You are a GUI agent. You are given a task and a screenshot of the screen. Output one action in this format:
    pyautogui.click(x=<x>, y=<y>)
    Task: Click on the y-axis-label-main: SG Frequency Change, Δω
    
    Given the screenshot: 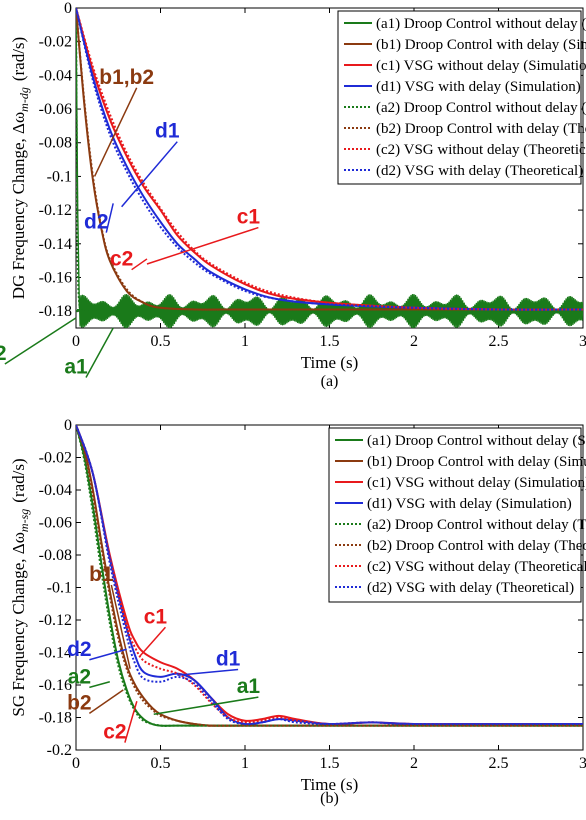 What is the action you would take?
    pyautogui.click(x=18, y=624)
    